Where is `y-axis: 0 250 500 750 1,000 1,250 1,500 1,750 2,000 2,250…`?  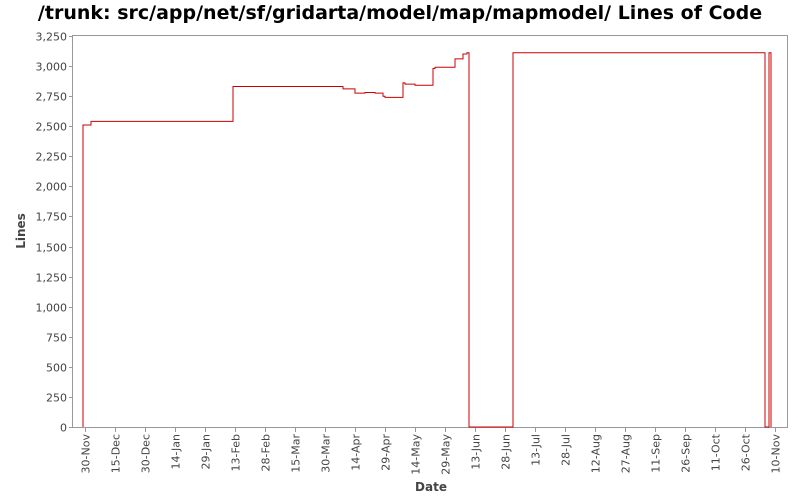
y-axis: 0 250 500 750 1,000 1,250 1,500 1,750 2,000 2,250… is located at coordinates (54, 233).